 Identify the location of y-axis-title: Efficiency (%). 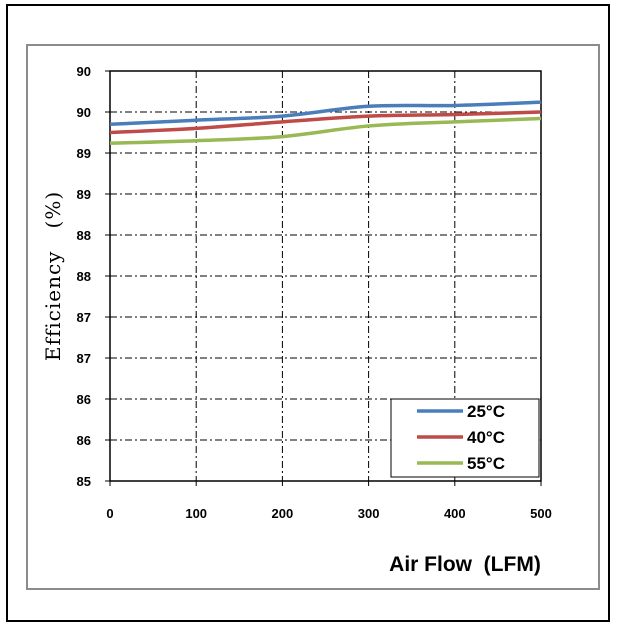
(53, 276).